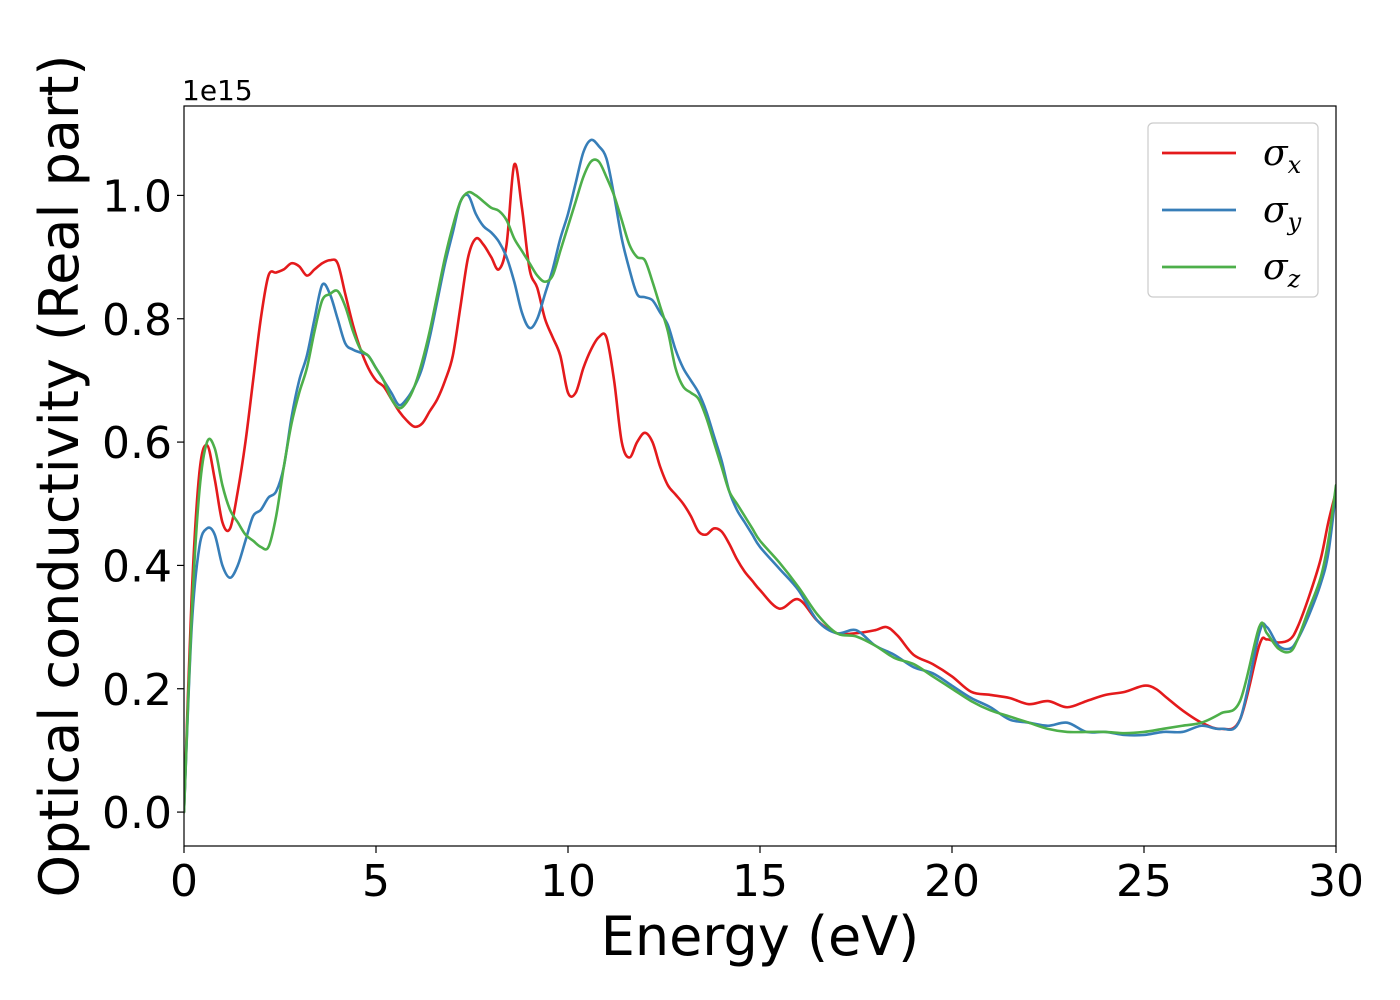 The height and width of the screenshot is (1000, 1400). Describe the element at coordinates (137, 690) in the screenshot. I see `y-tick-label: 0.2` at that location.